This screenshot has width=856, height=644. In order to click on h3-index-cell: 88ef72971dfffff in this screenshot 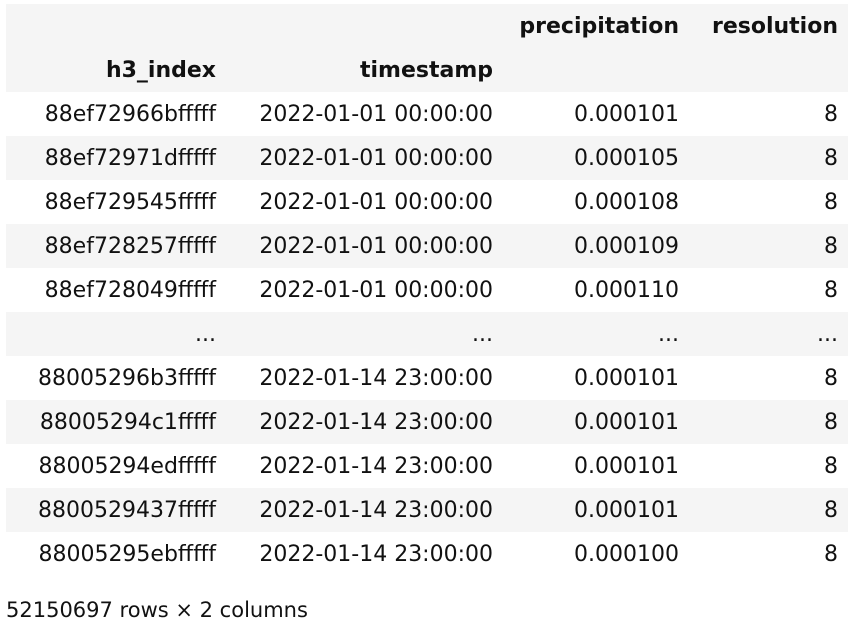, I will do `click(116, 158)`.